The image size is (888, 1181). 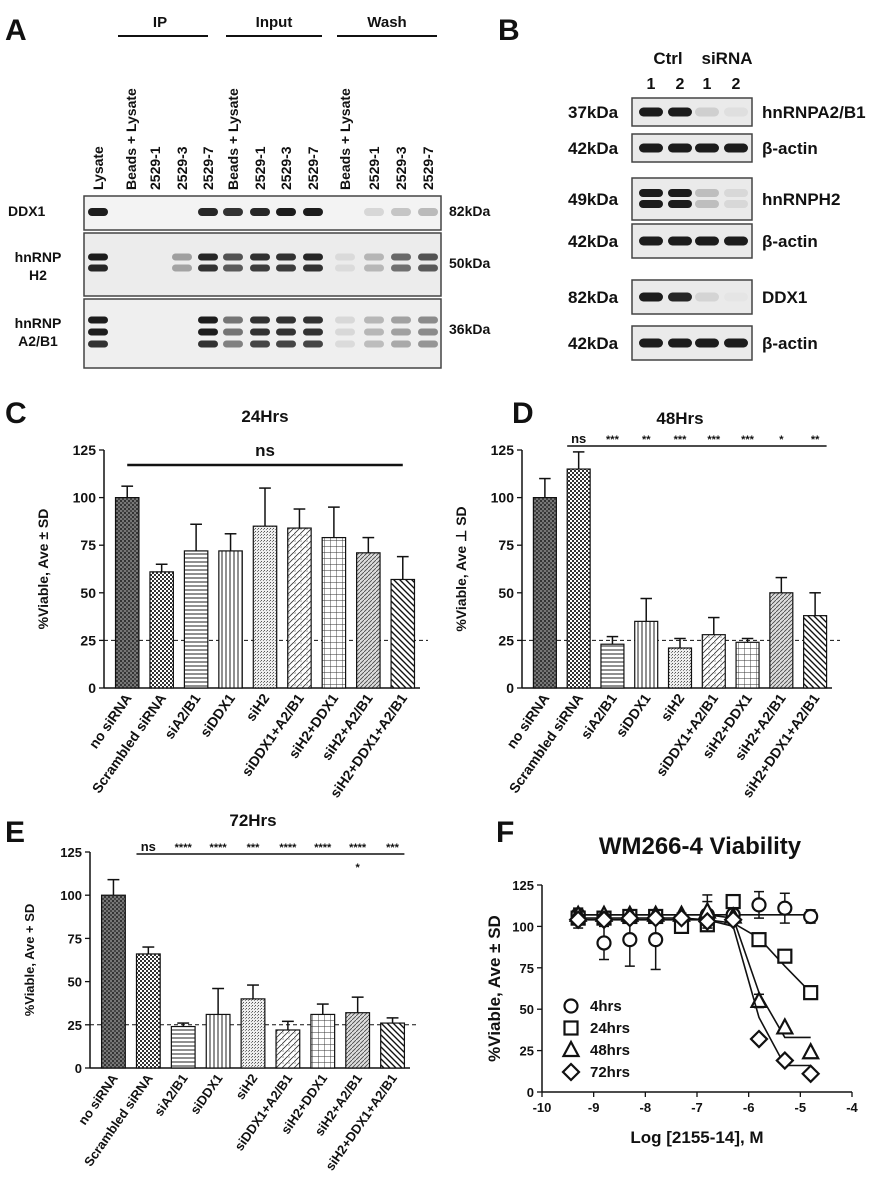 I want to click on mw-label-50kda: 50kDa, so click(x=469, y=263).